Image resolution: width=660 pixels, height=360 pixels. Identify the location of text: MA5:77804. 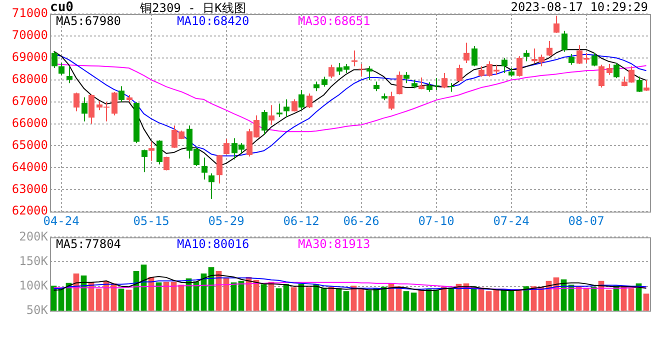
(89, 244).